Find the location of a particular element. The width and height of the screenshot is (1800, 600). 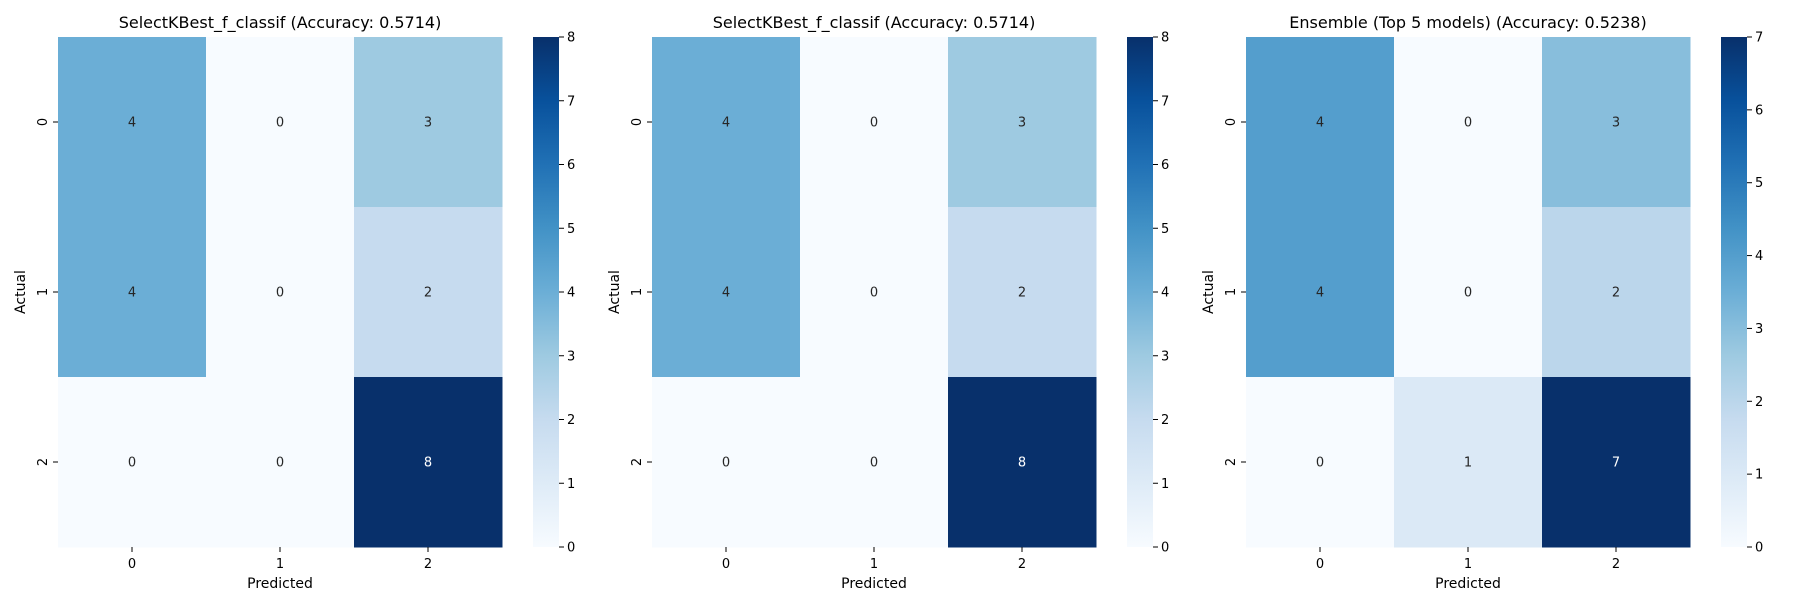

cell-value-label: 7 is located at coordinates (1616, 463).